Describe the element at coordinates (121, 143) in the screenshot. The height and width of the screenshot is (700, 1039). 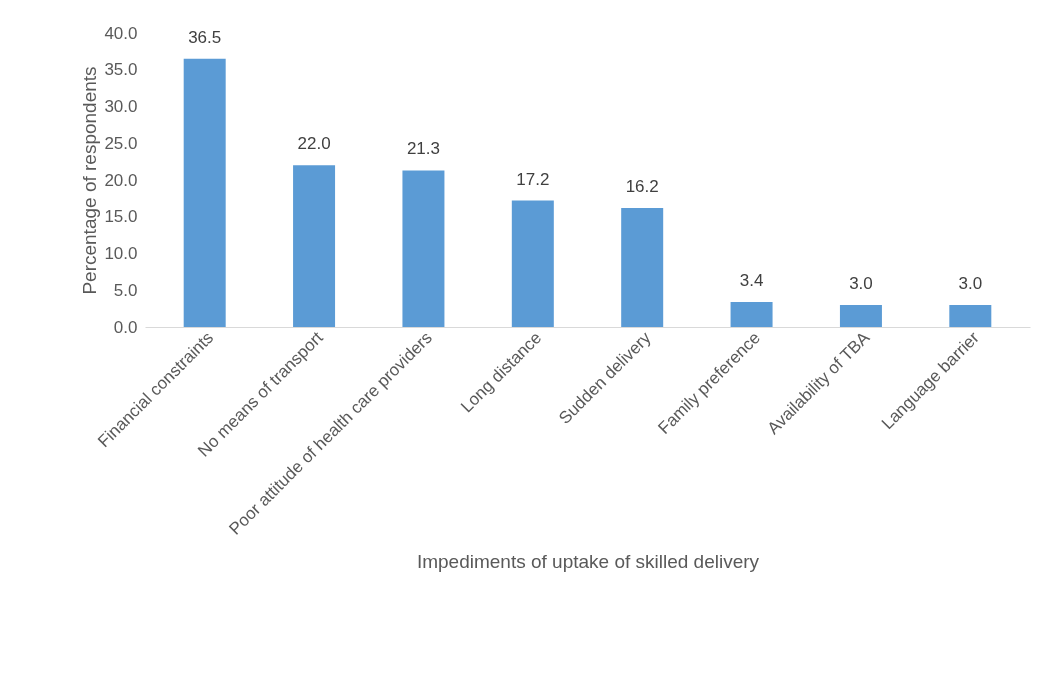
I see `y-tick-label: 25.0` at that location.